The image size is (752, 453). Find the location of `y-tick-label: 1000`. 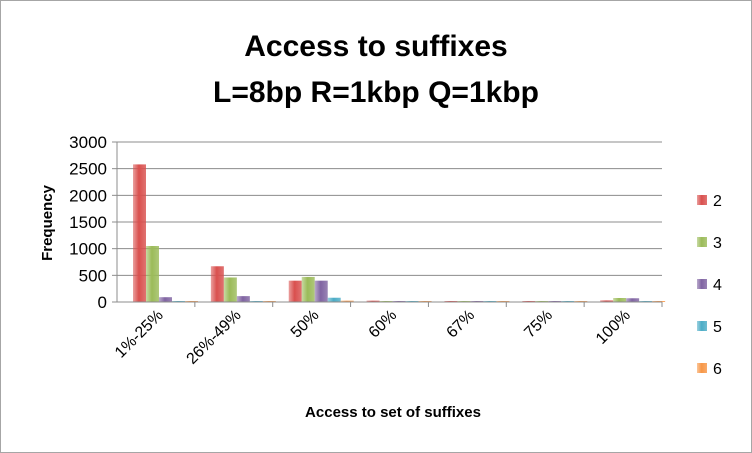

y-tick-label: 1000 is located at coordinates (88, 249).